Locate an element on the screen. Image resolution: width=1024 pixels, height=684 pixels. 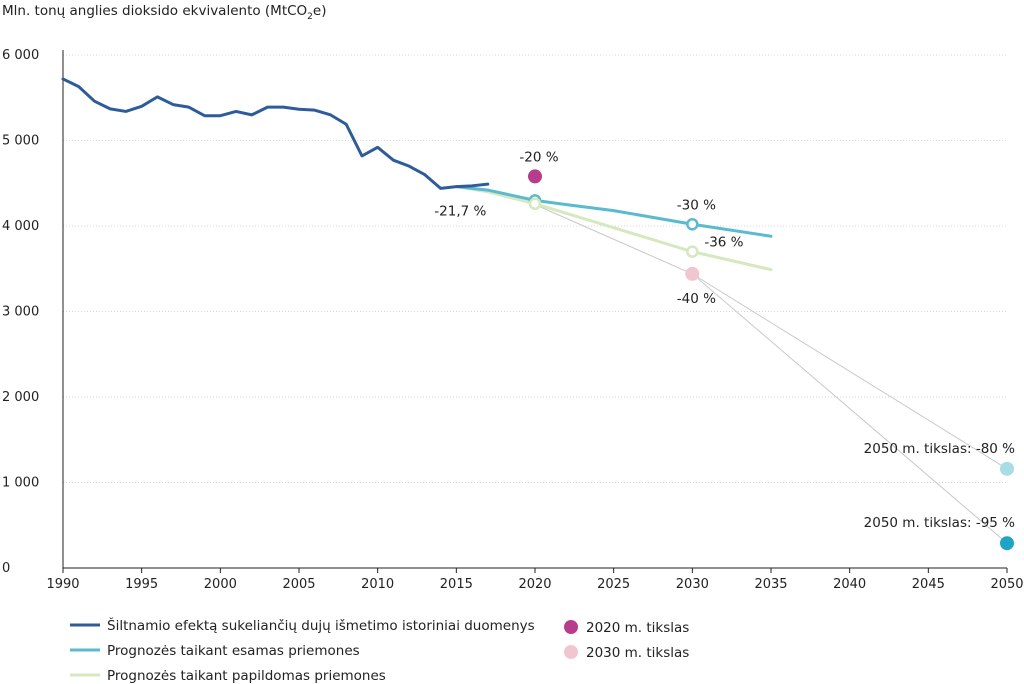
x-tick-label: 2015 is located at coordinates (456, 584).